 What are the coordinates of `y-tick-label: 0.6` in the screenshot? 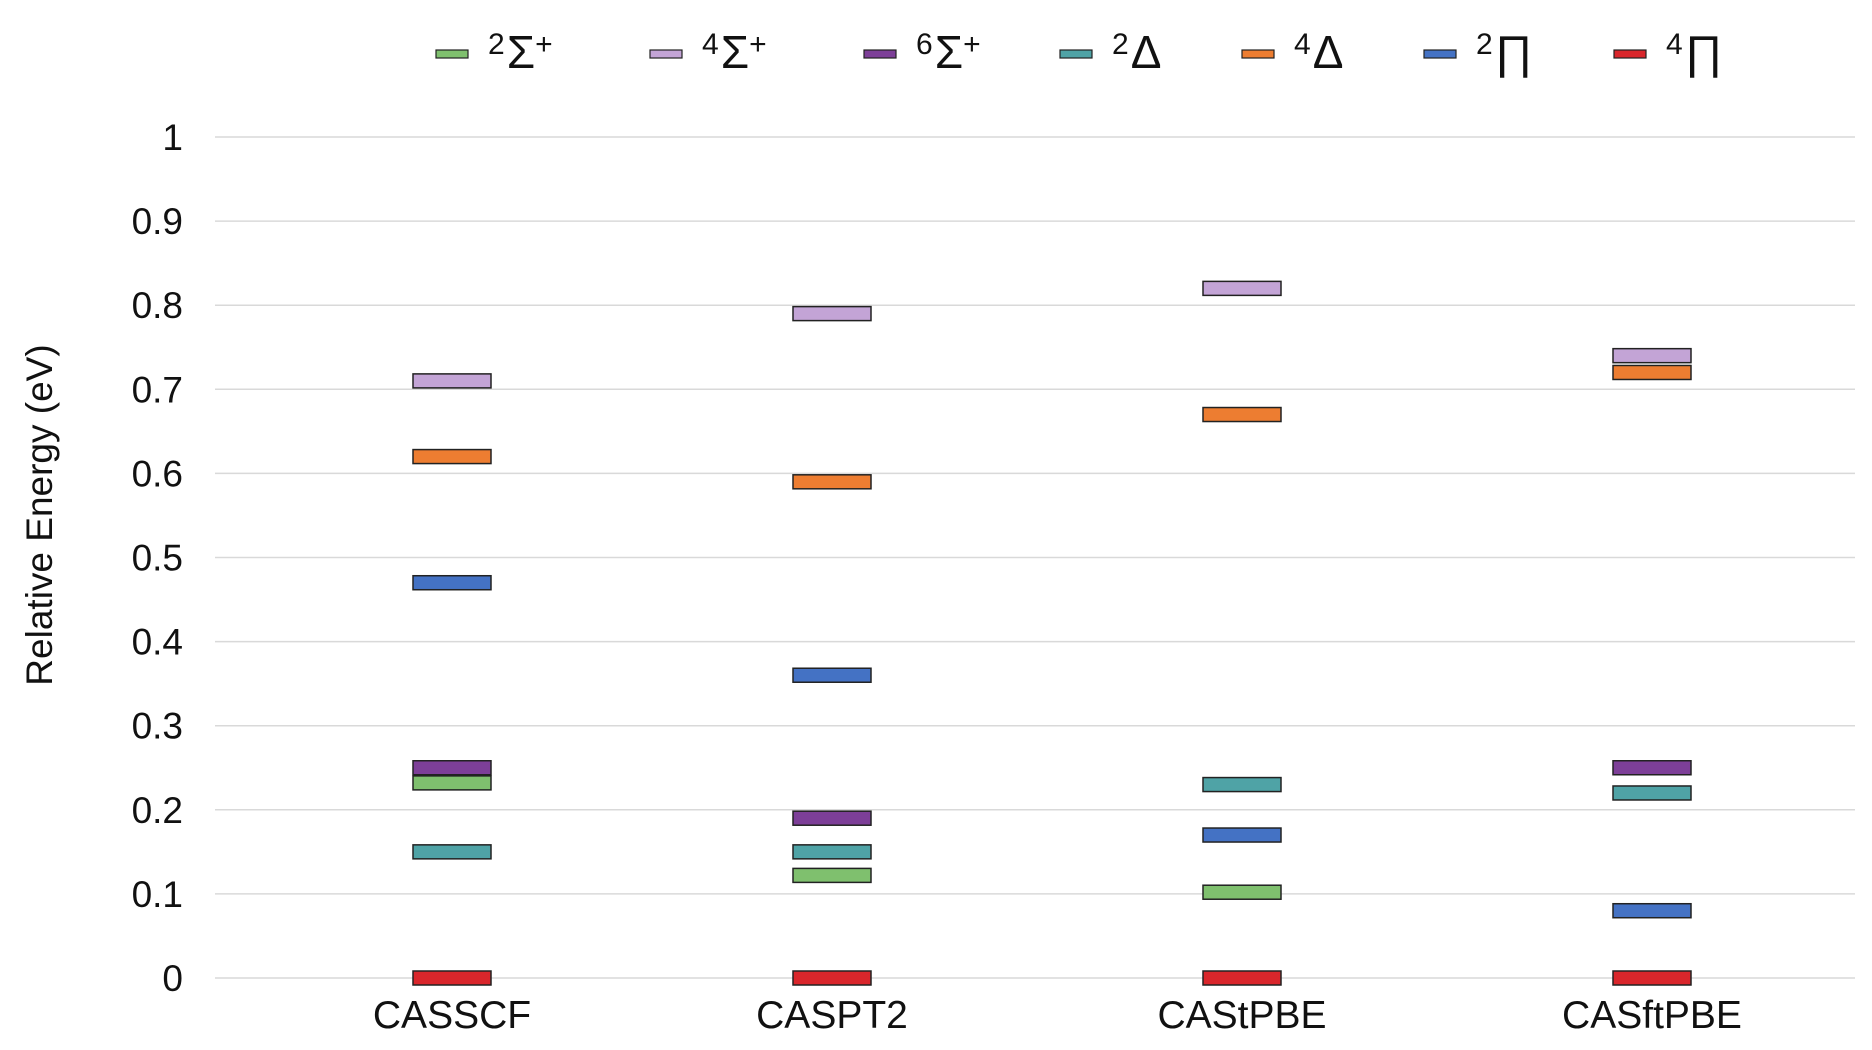 It's located at (157, 473).